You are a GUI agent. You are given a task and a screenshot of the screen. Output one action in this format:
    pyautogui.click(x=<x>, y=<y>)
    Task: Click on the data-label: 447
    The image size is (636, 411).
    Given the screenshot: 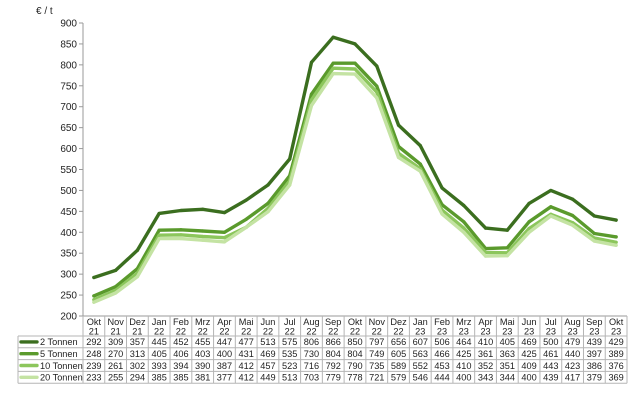 What is the action you would take?
    pyautogui.click(x=224, y=342)
    